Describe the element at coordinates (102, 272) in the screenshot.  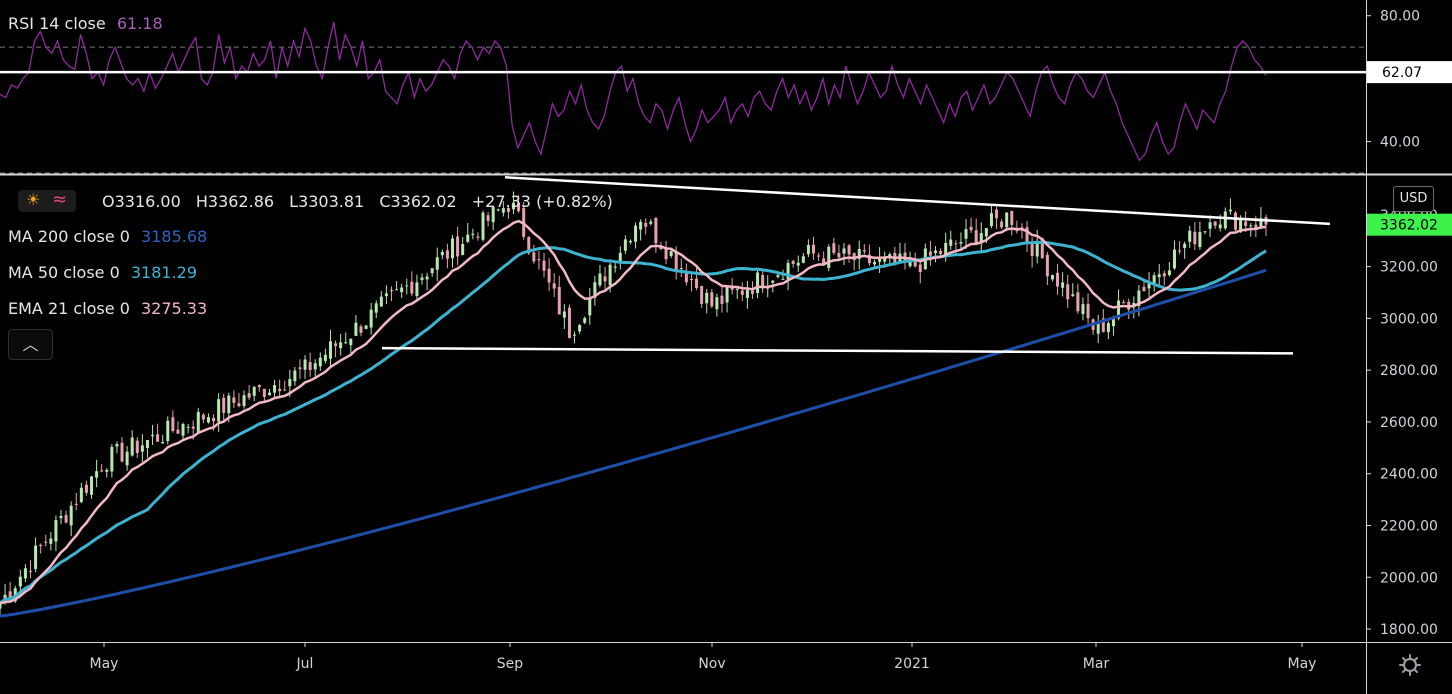
I see `ma50-legend: MA 50 close 0 3181.29` at that location.